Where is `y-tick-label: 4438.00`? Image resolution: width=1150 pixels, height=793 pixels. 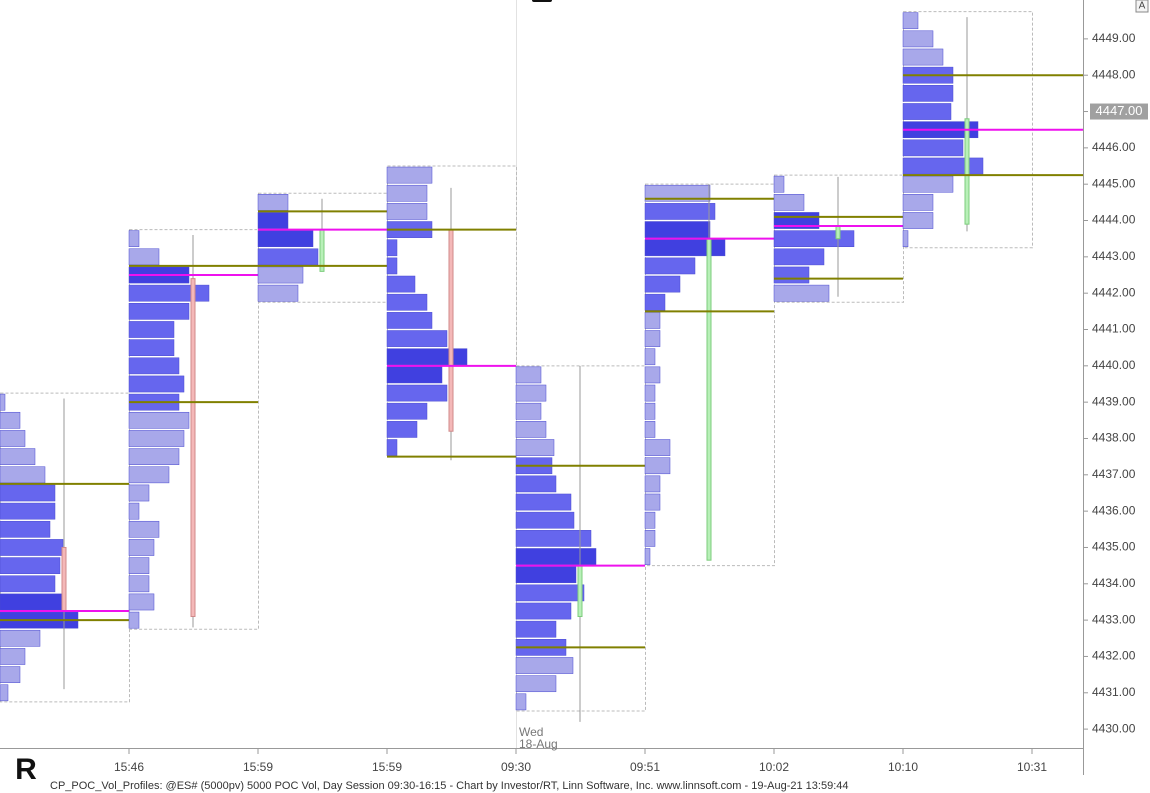 y-tick-label: 4438.00 is located at coordinates (1114, 438).